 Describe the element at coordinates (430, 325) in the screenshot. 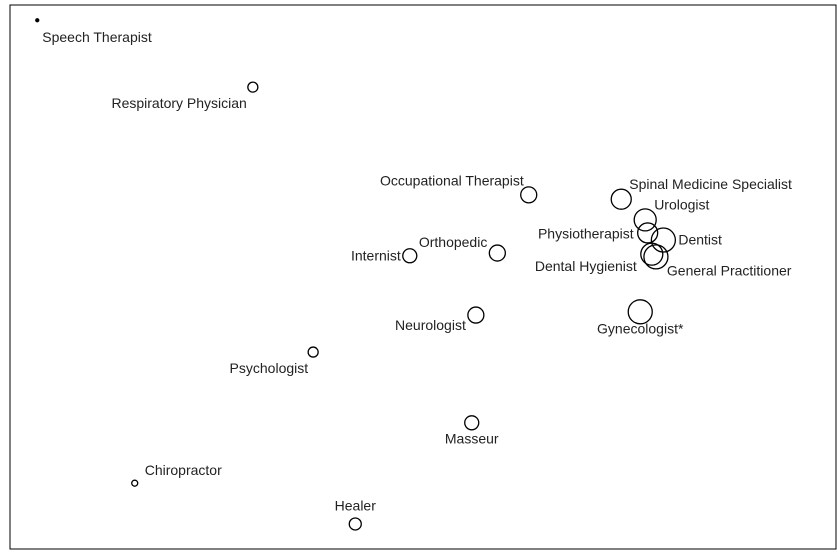

I see `point-label: Neurologist` at that location.